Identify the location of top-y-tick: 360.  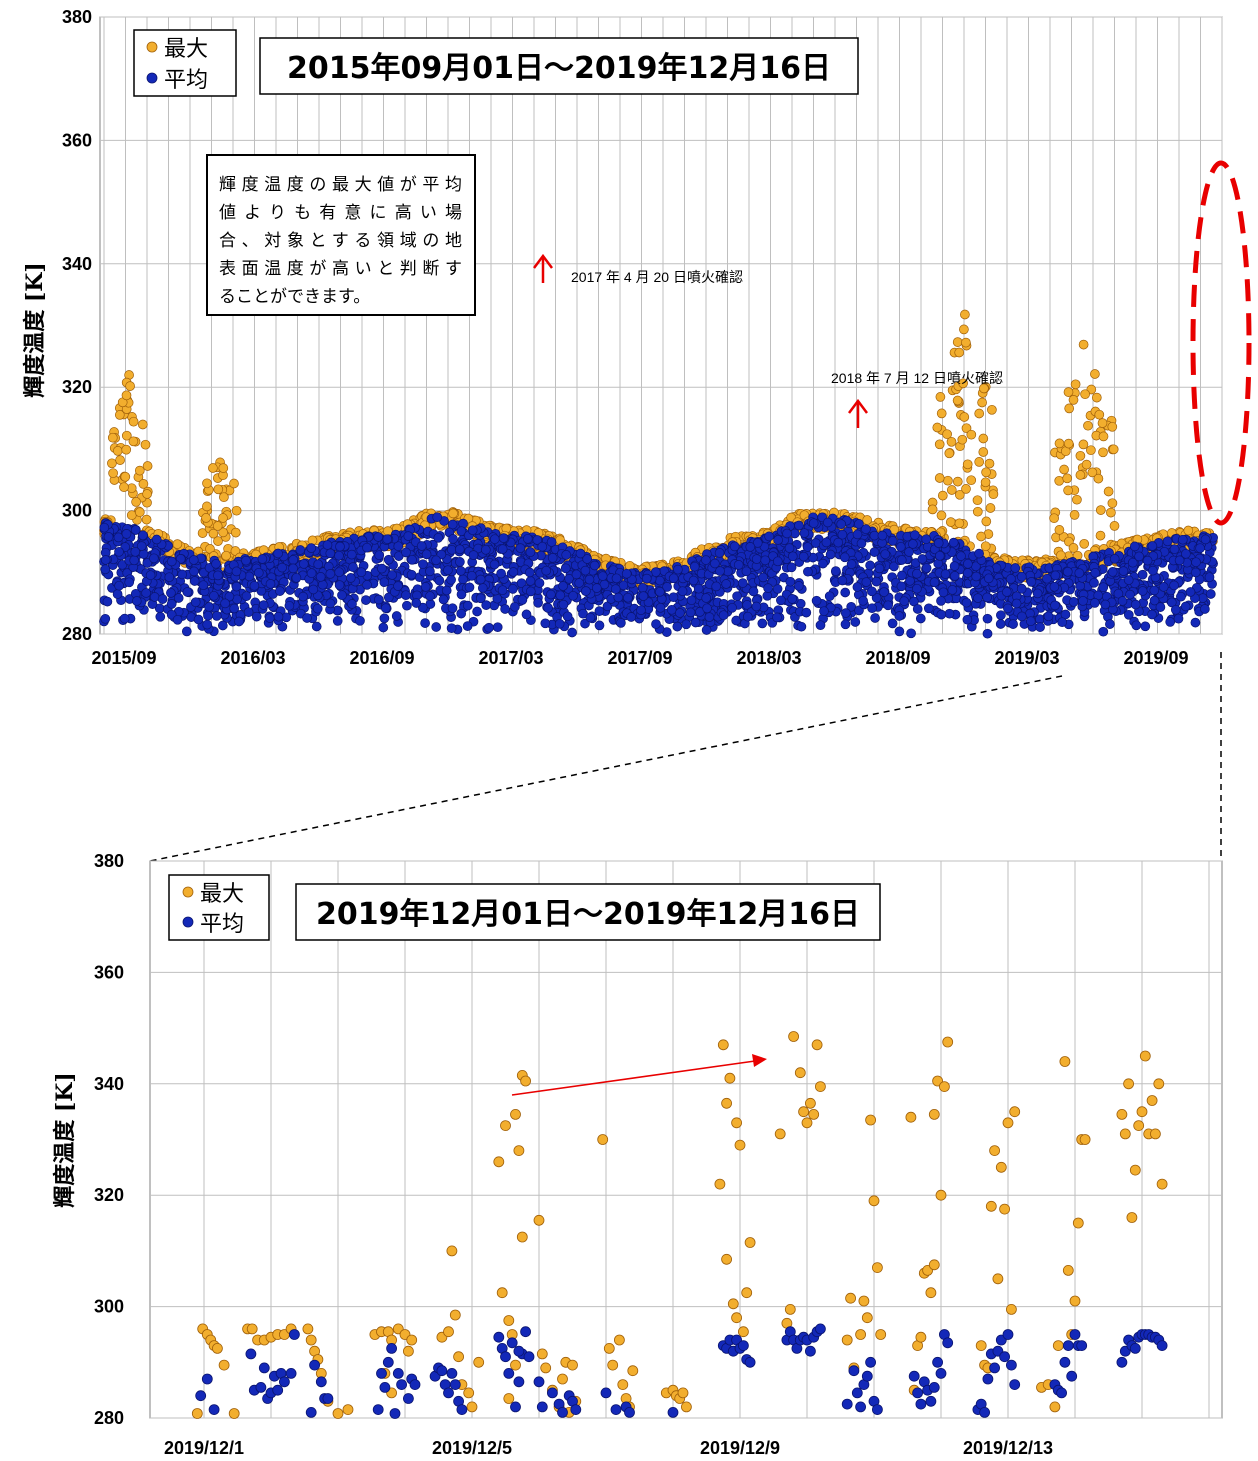
(77, 140).